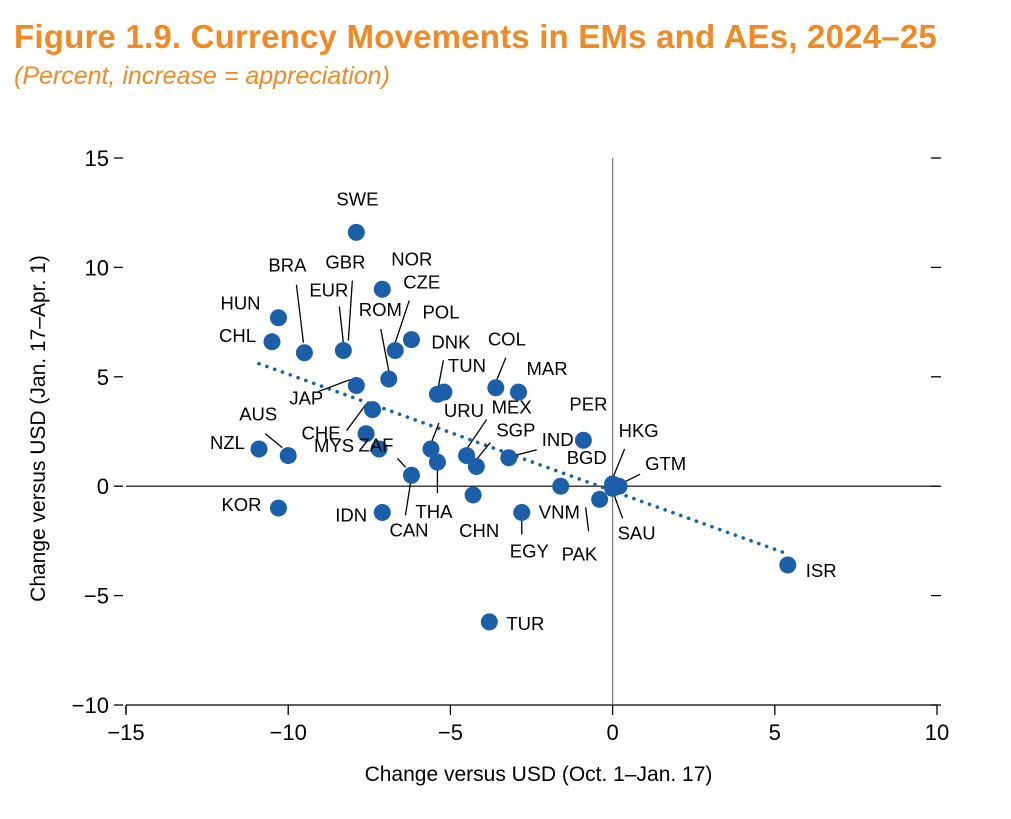  I want to click on label-cze: CZE, so click(421, 282).